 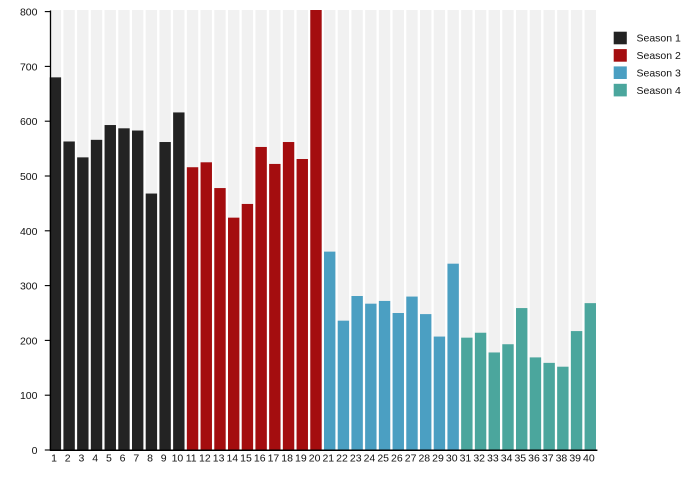 What do you see at coordinates (29, 13) in the screenshot?
I see `svg-text: 800` at bounding box center [29, 13].